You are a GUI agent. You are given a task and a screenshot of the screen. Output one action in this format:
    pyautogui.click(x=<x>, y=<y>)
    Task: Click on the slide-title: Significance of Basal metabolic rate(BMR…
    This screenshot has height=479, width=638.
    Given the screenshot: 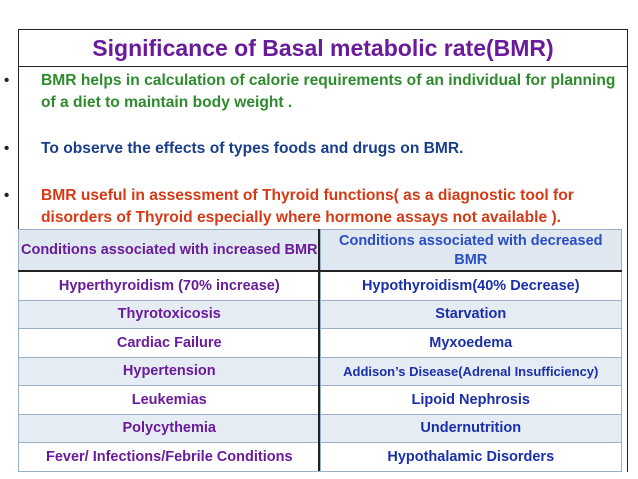 What is the action you would take?
    pyautogui.click(x=323, y=48)
    